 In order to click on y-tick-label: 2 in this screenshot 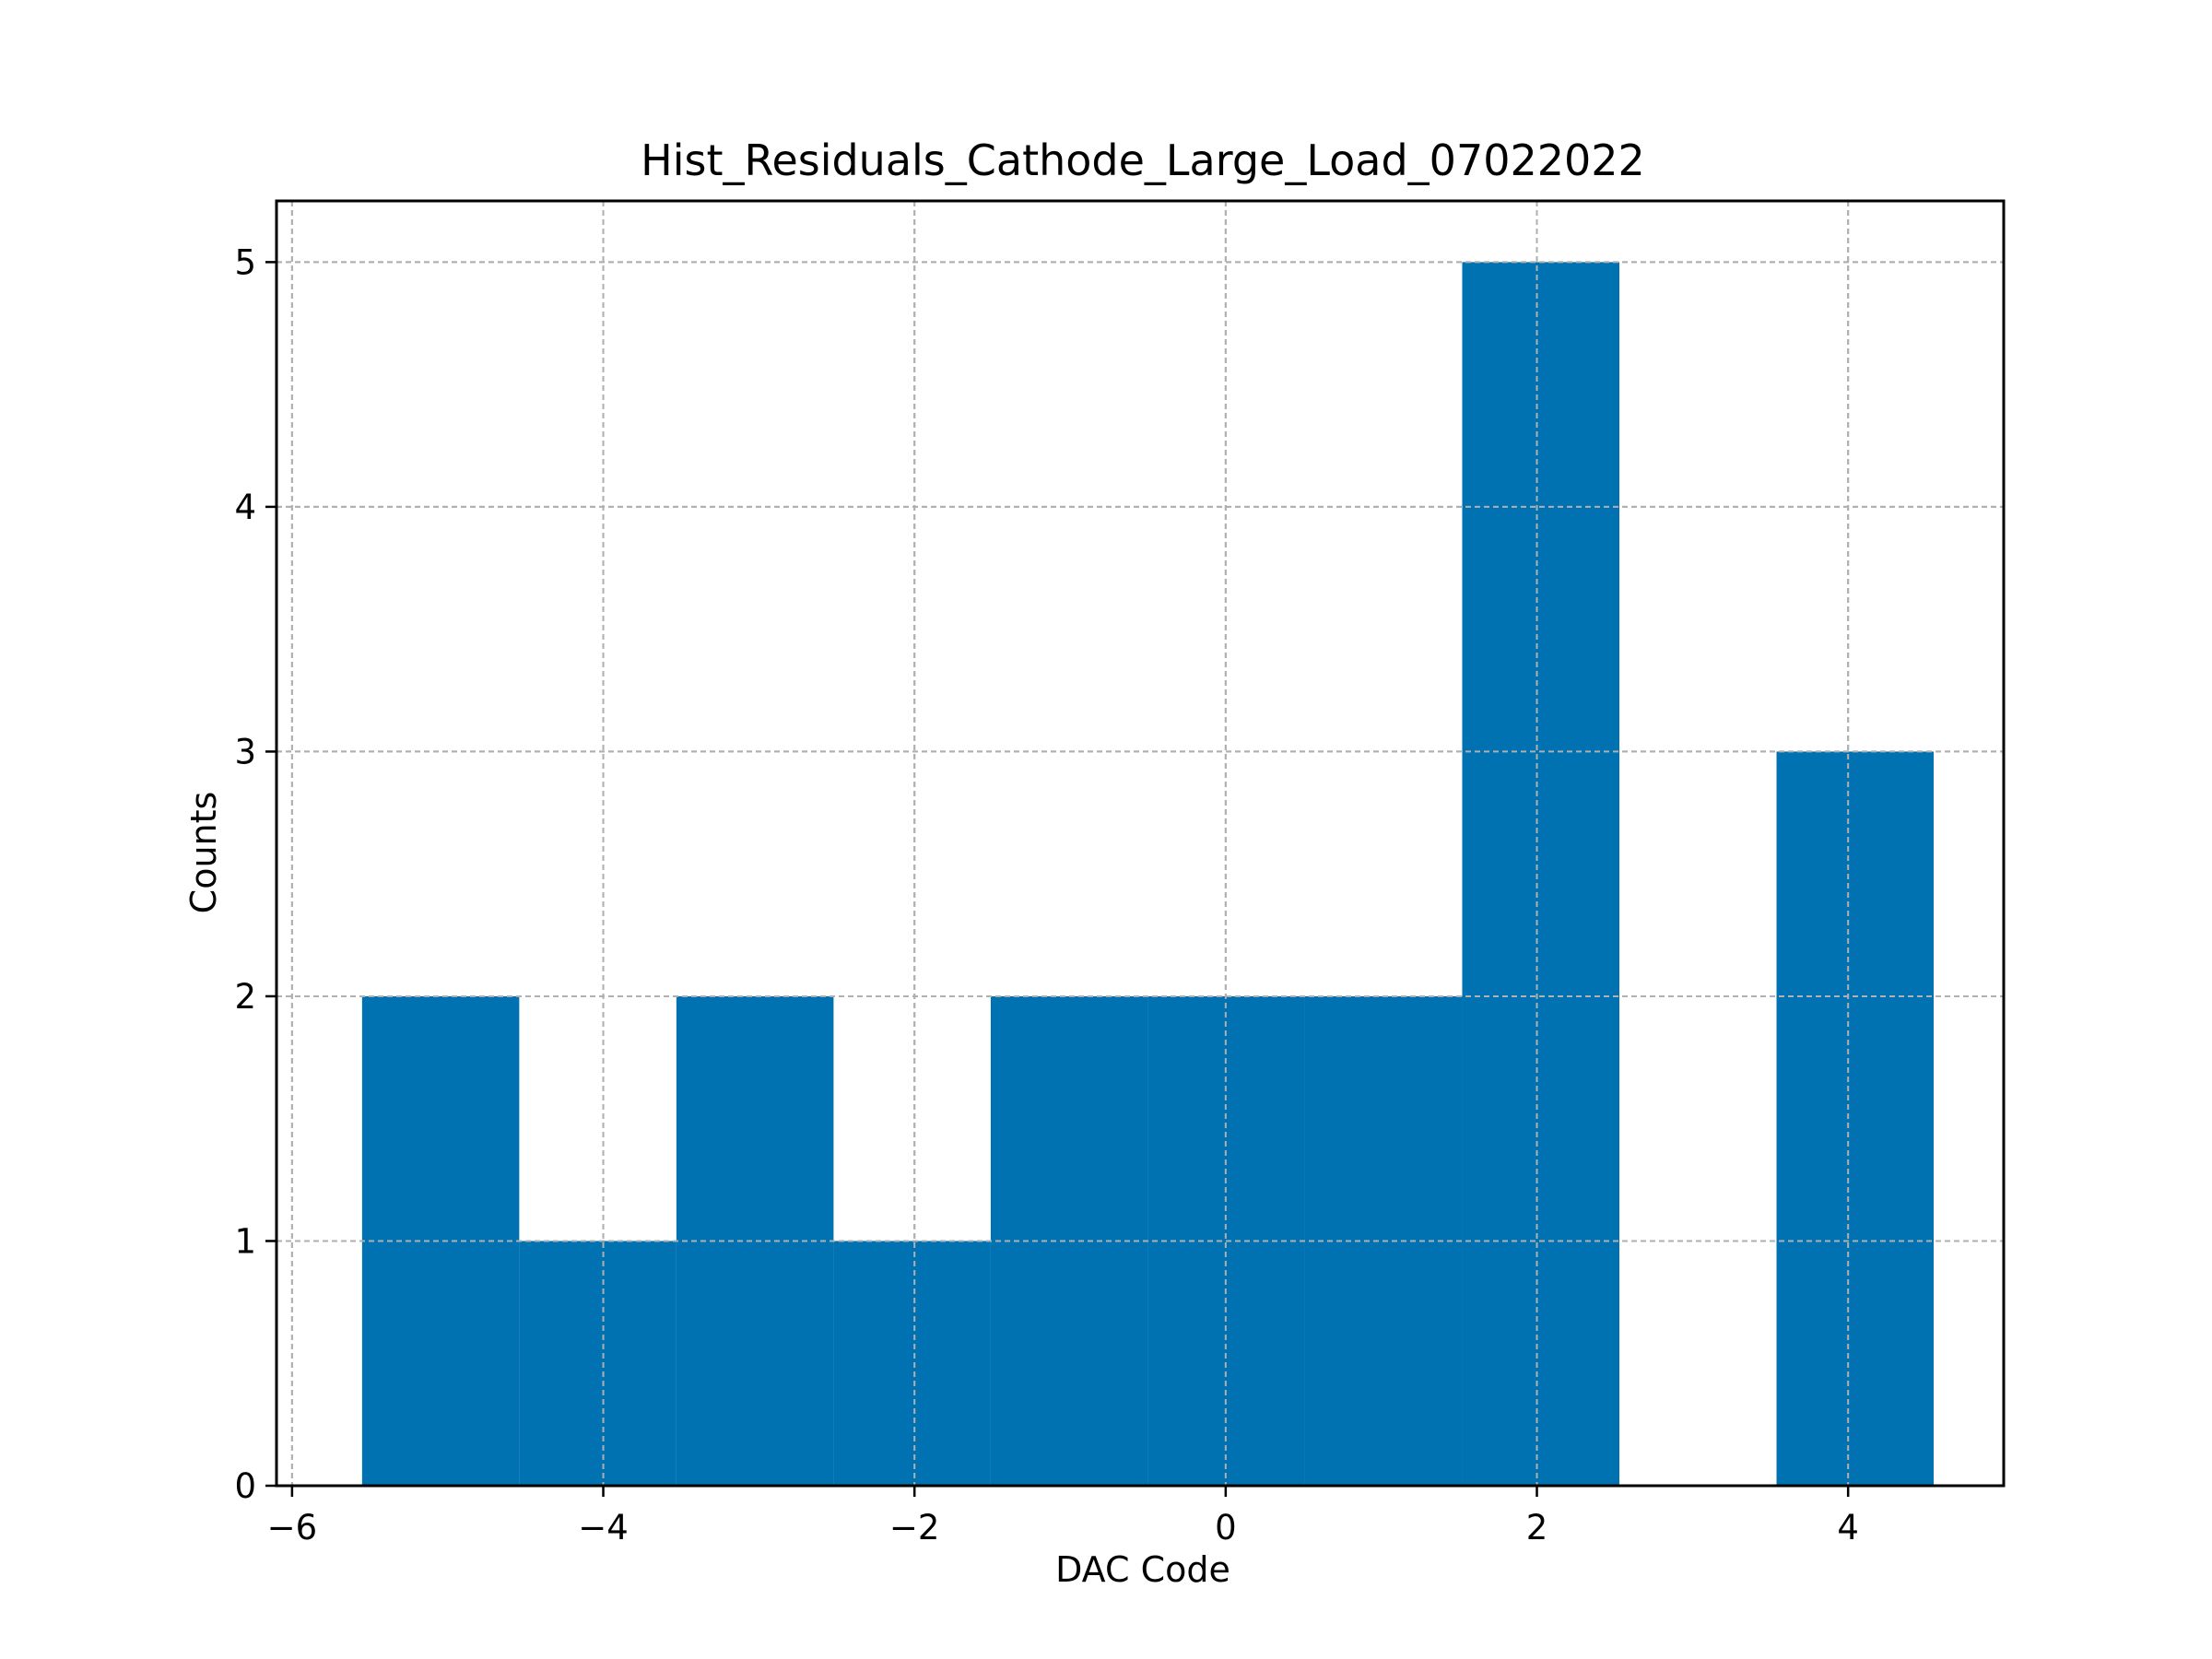, I will do `click(245, 997)`.